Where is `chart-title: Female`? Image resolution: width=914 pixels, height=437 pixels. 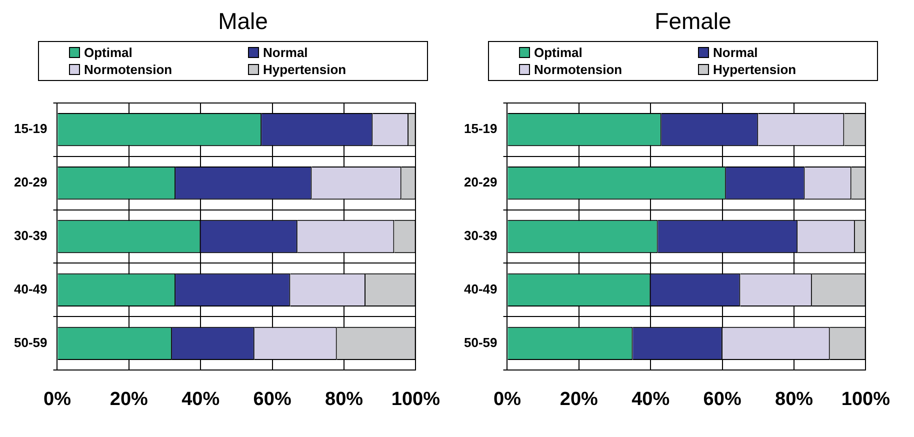 chart-title: Female is located at coordinates (693, 21).